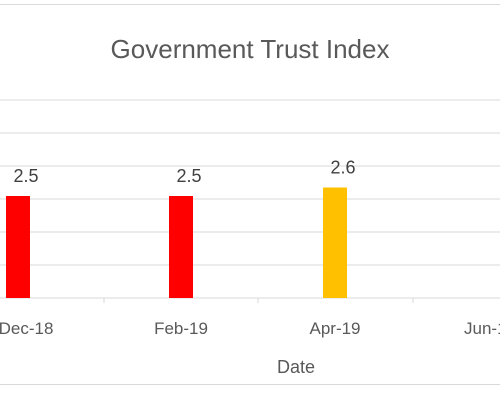  Describe the element at coordinates (250, 300) in the screenshot. I see `x-axis` at that location.